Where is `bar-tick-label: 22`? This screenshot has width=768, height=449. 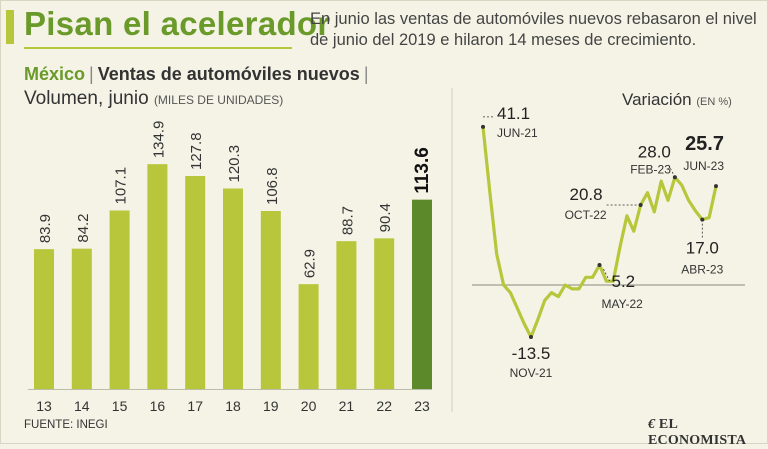
bar-tick-label: 22 is located at coordinates (384, 406).